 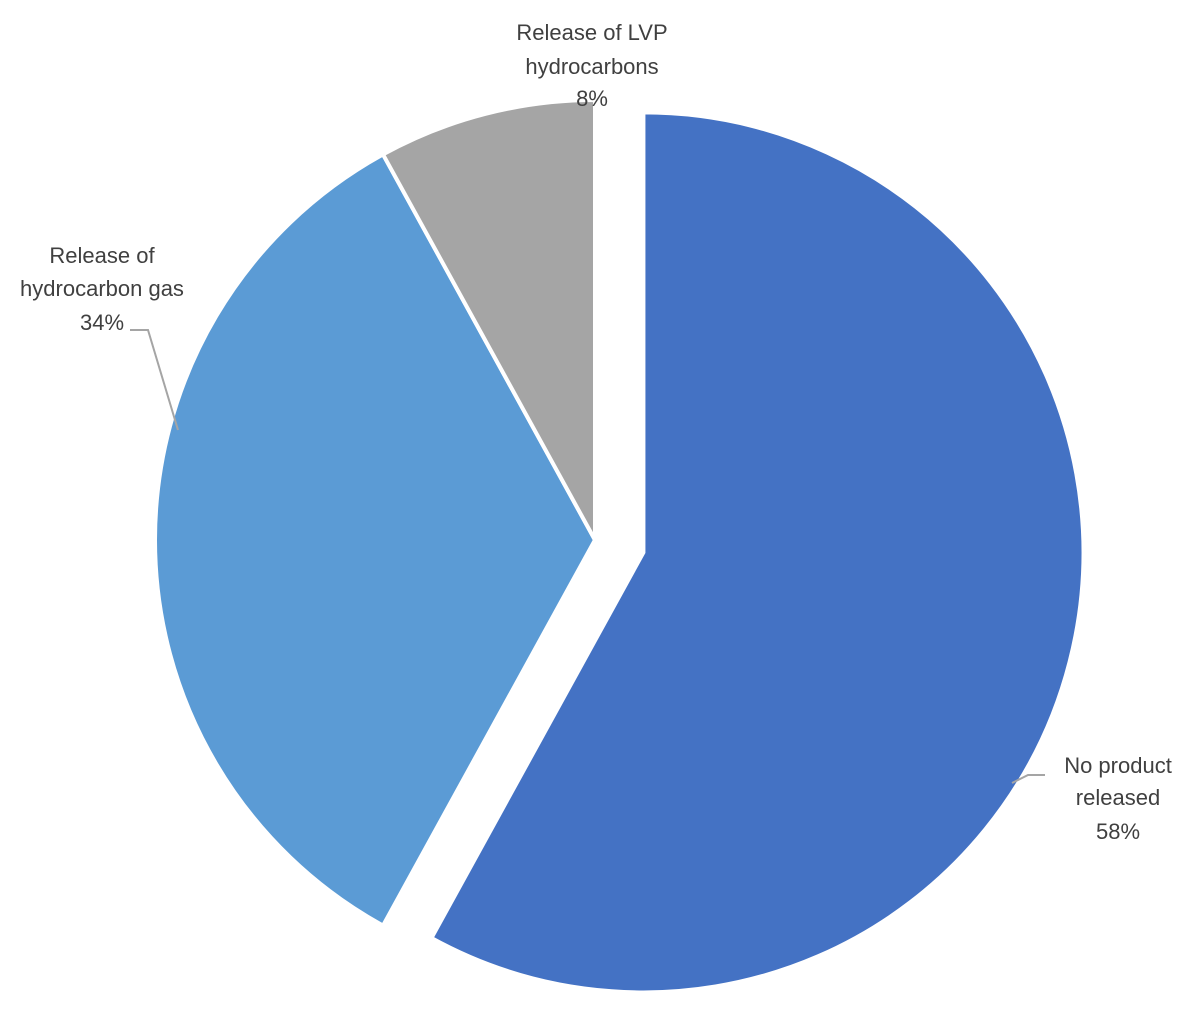 I want to click on data-label-value: 58%, so click(x=1118, y=831).